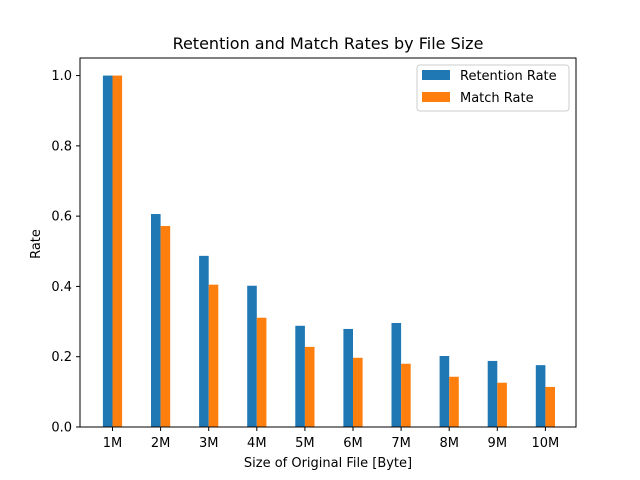  Describe the element at coordinates (61, 428) in the screenshot. I see `y-tick-label: 0.0` at that location.